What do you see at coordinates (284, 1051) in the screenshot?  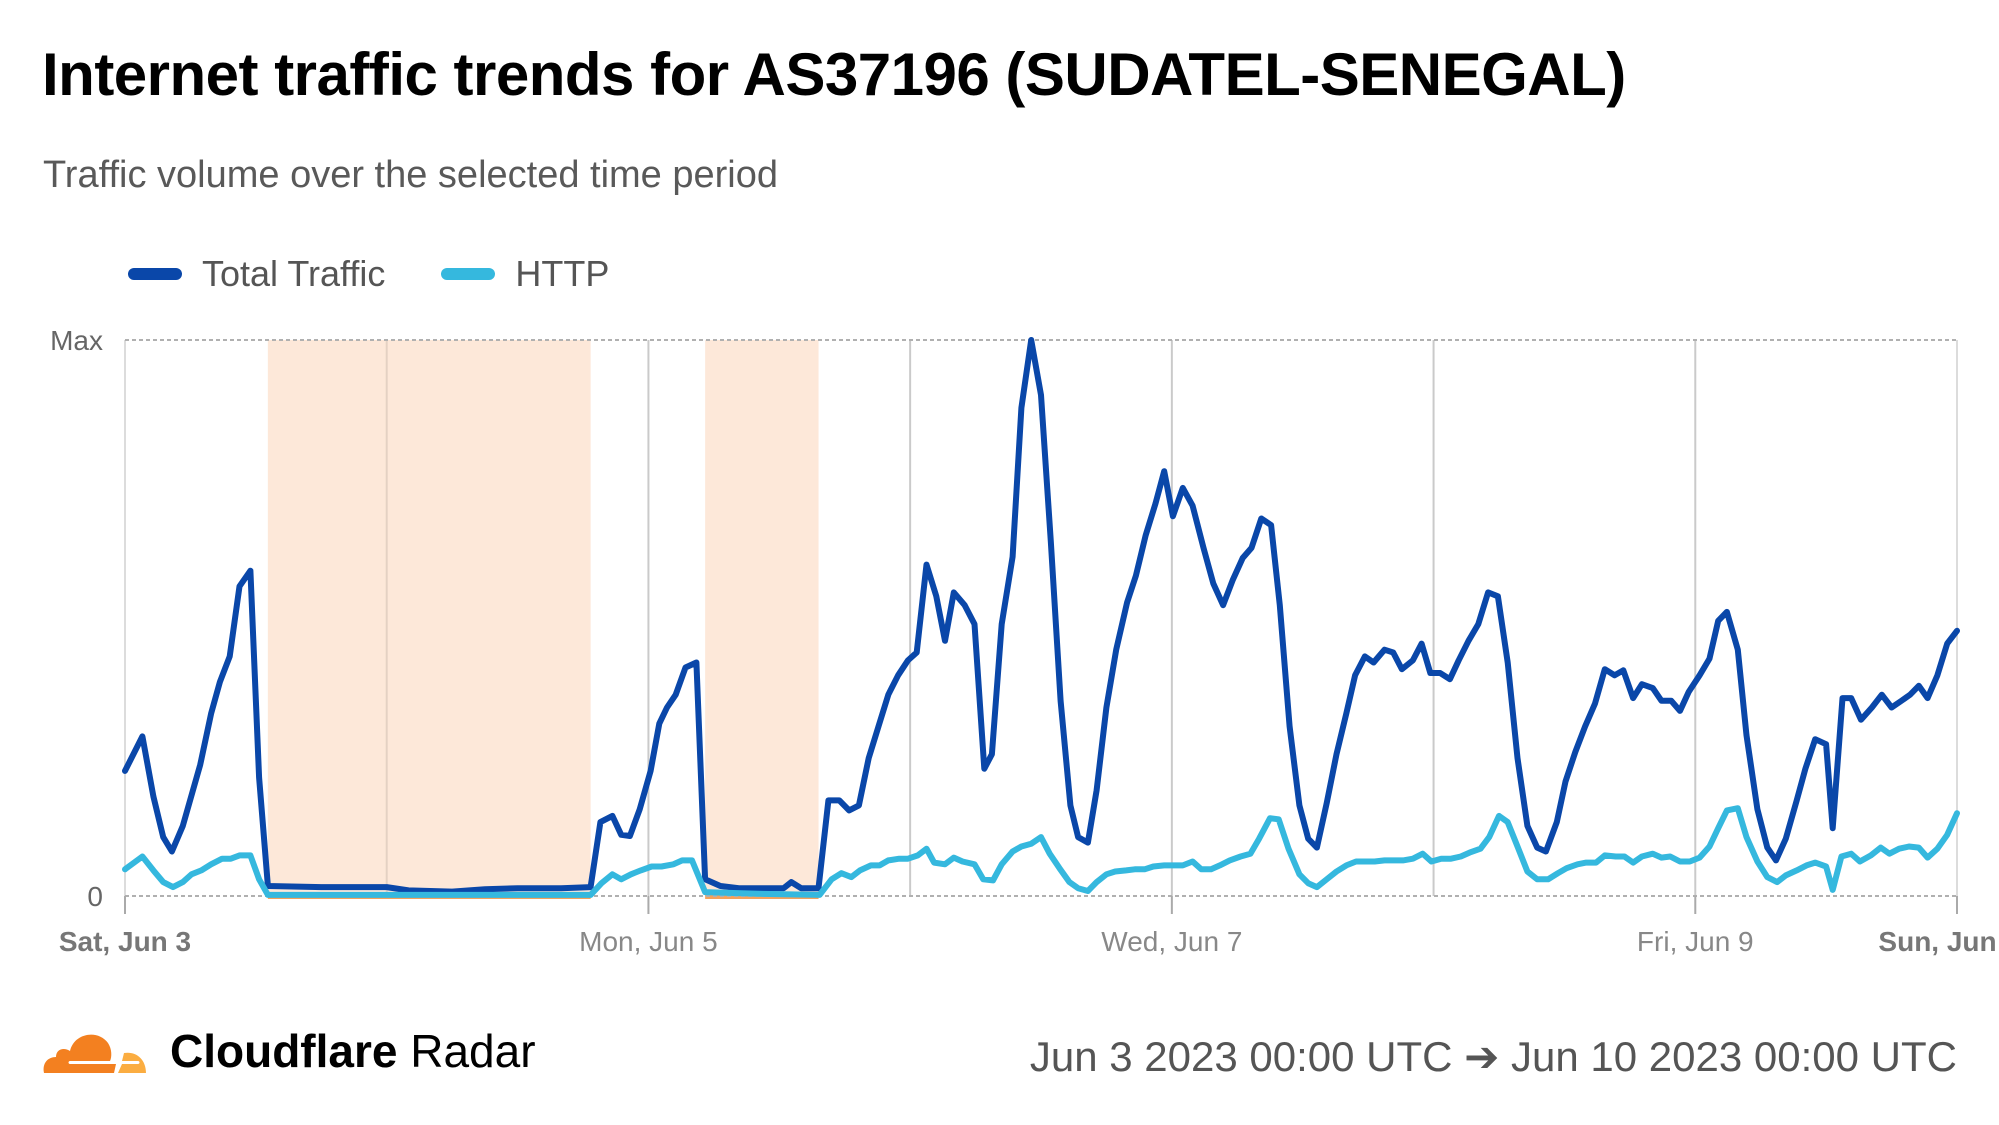 I see `brand-name-bold: Cloudflare` at bounding box center [284, 1051].